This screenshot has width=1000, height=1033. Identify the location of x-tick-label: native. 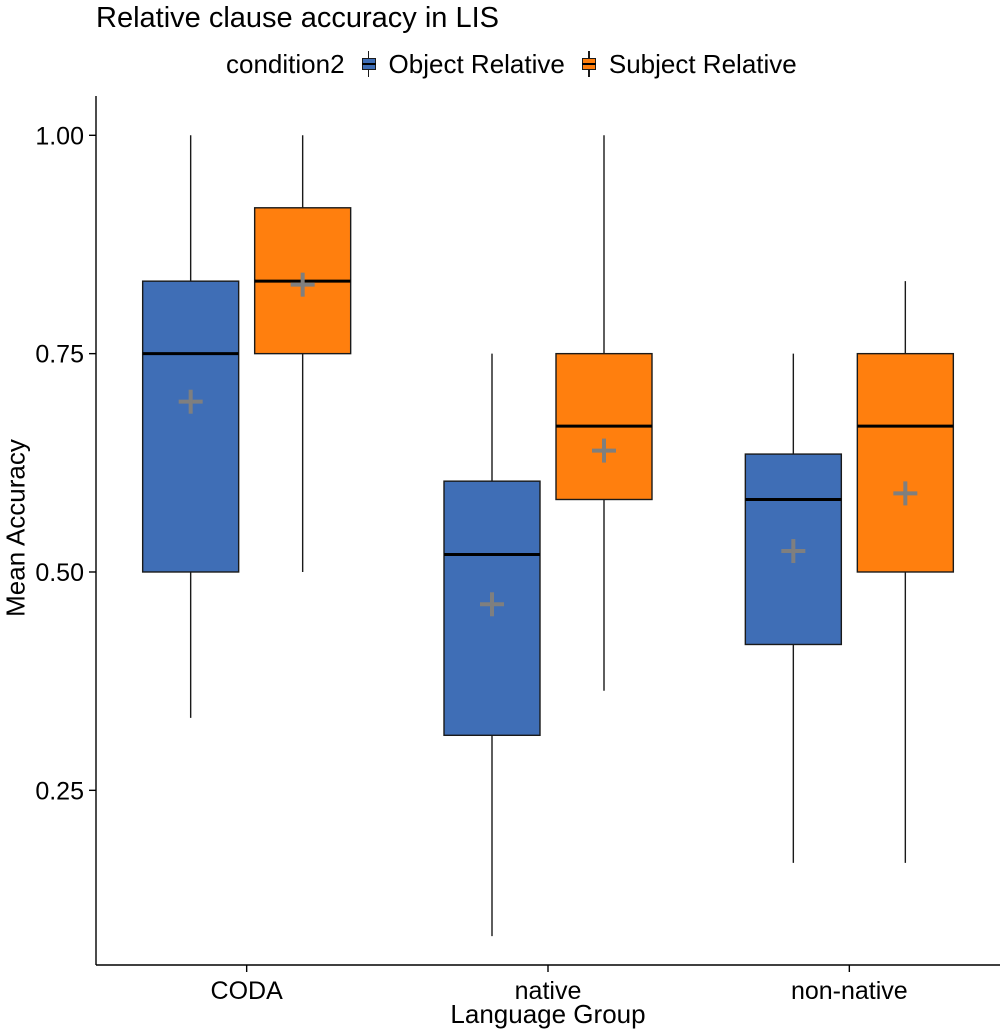
(548, 991).